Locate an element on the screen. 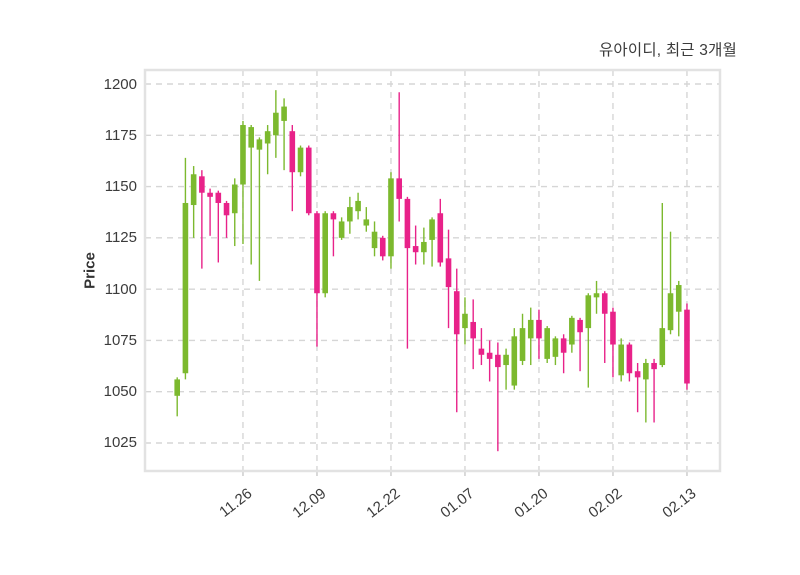 This screenshot has height=575, width=800. y-tick-label: 1100 is located at coordinates (120, 289).